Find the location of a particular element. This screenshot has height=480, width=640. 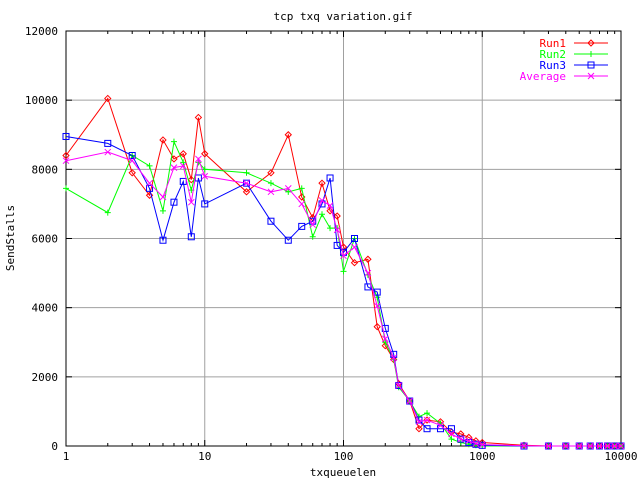

legend-label: Run2 is located at coordinates (553, 54).